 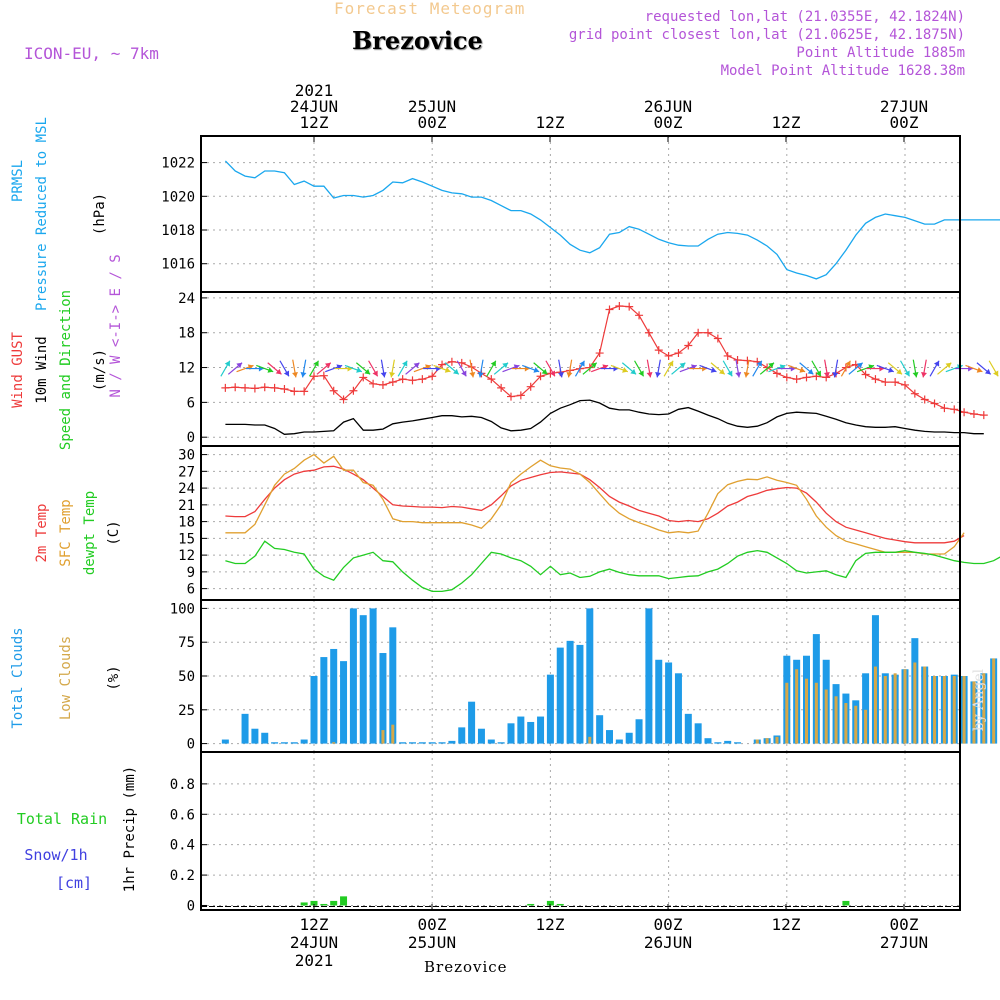 What do you see at coordinates (668, 122) in the screenshot?
I see `top-time-label: 00Z` at bounding box center [668, 122].